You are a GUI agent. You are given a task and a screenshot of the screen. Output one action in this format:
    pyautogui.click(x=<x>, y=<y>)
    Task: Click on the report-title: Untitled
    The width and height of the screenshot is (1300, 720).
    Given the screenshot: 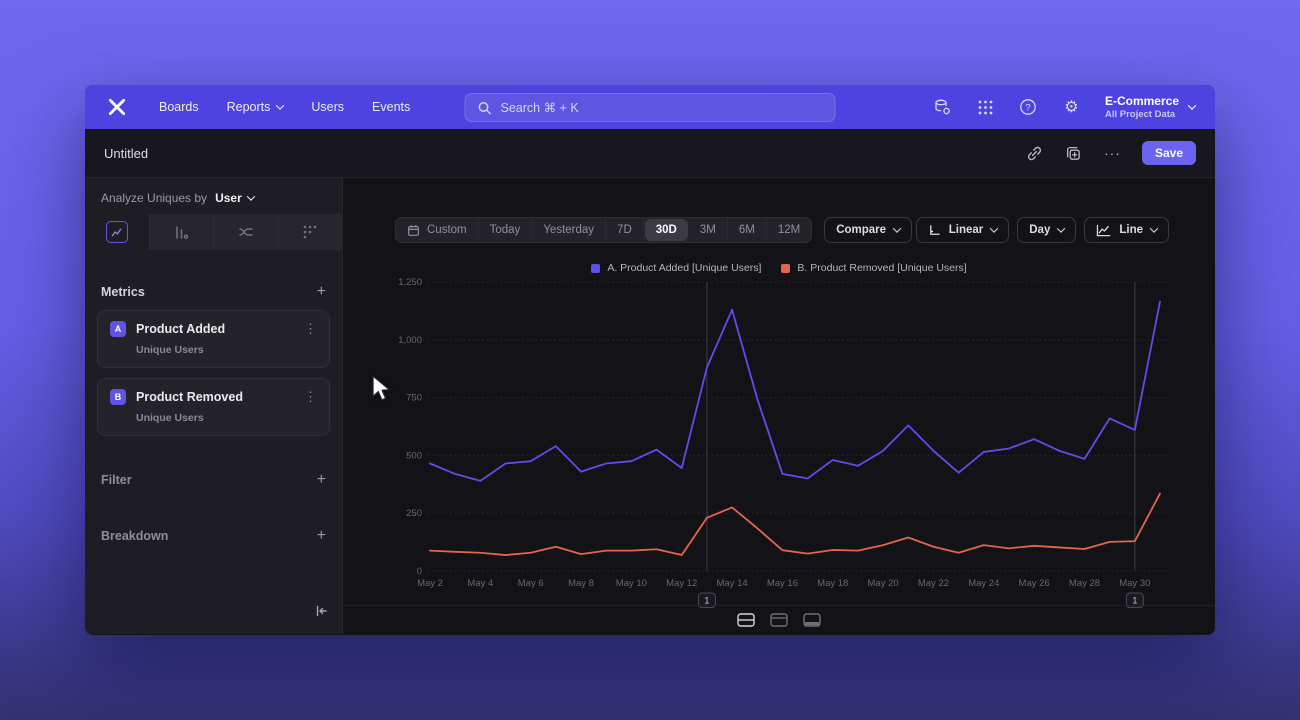 What is the action you would take?
    pyautogui.click(x=126, y=153)
    